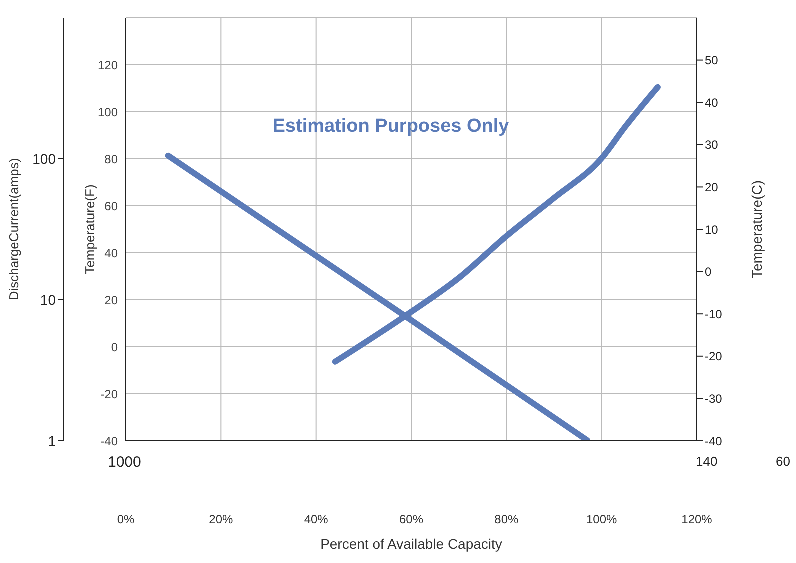  What do you see at coordinates (411, 544) in the screenshot?
I see `x-axis-title: Percent of Available Capacity` at bounding box center [411, 544].